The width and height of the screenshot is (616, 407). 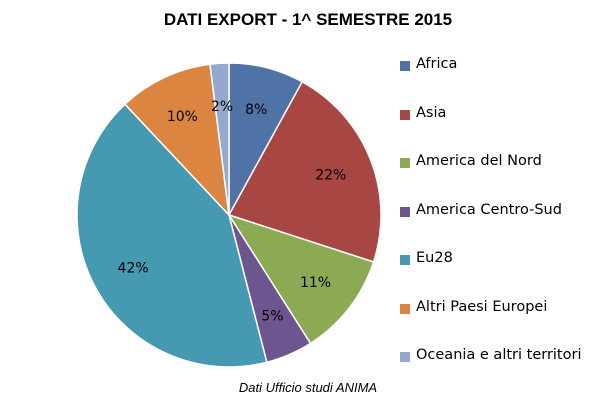 I want to click on legend-item-america-del-nord: America del Nord, so click(x=506, y=163).